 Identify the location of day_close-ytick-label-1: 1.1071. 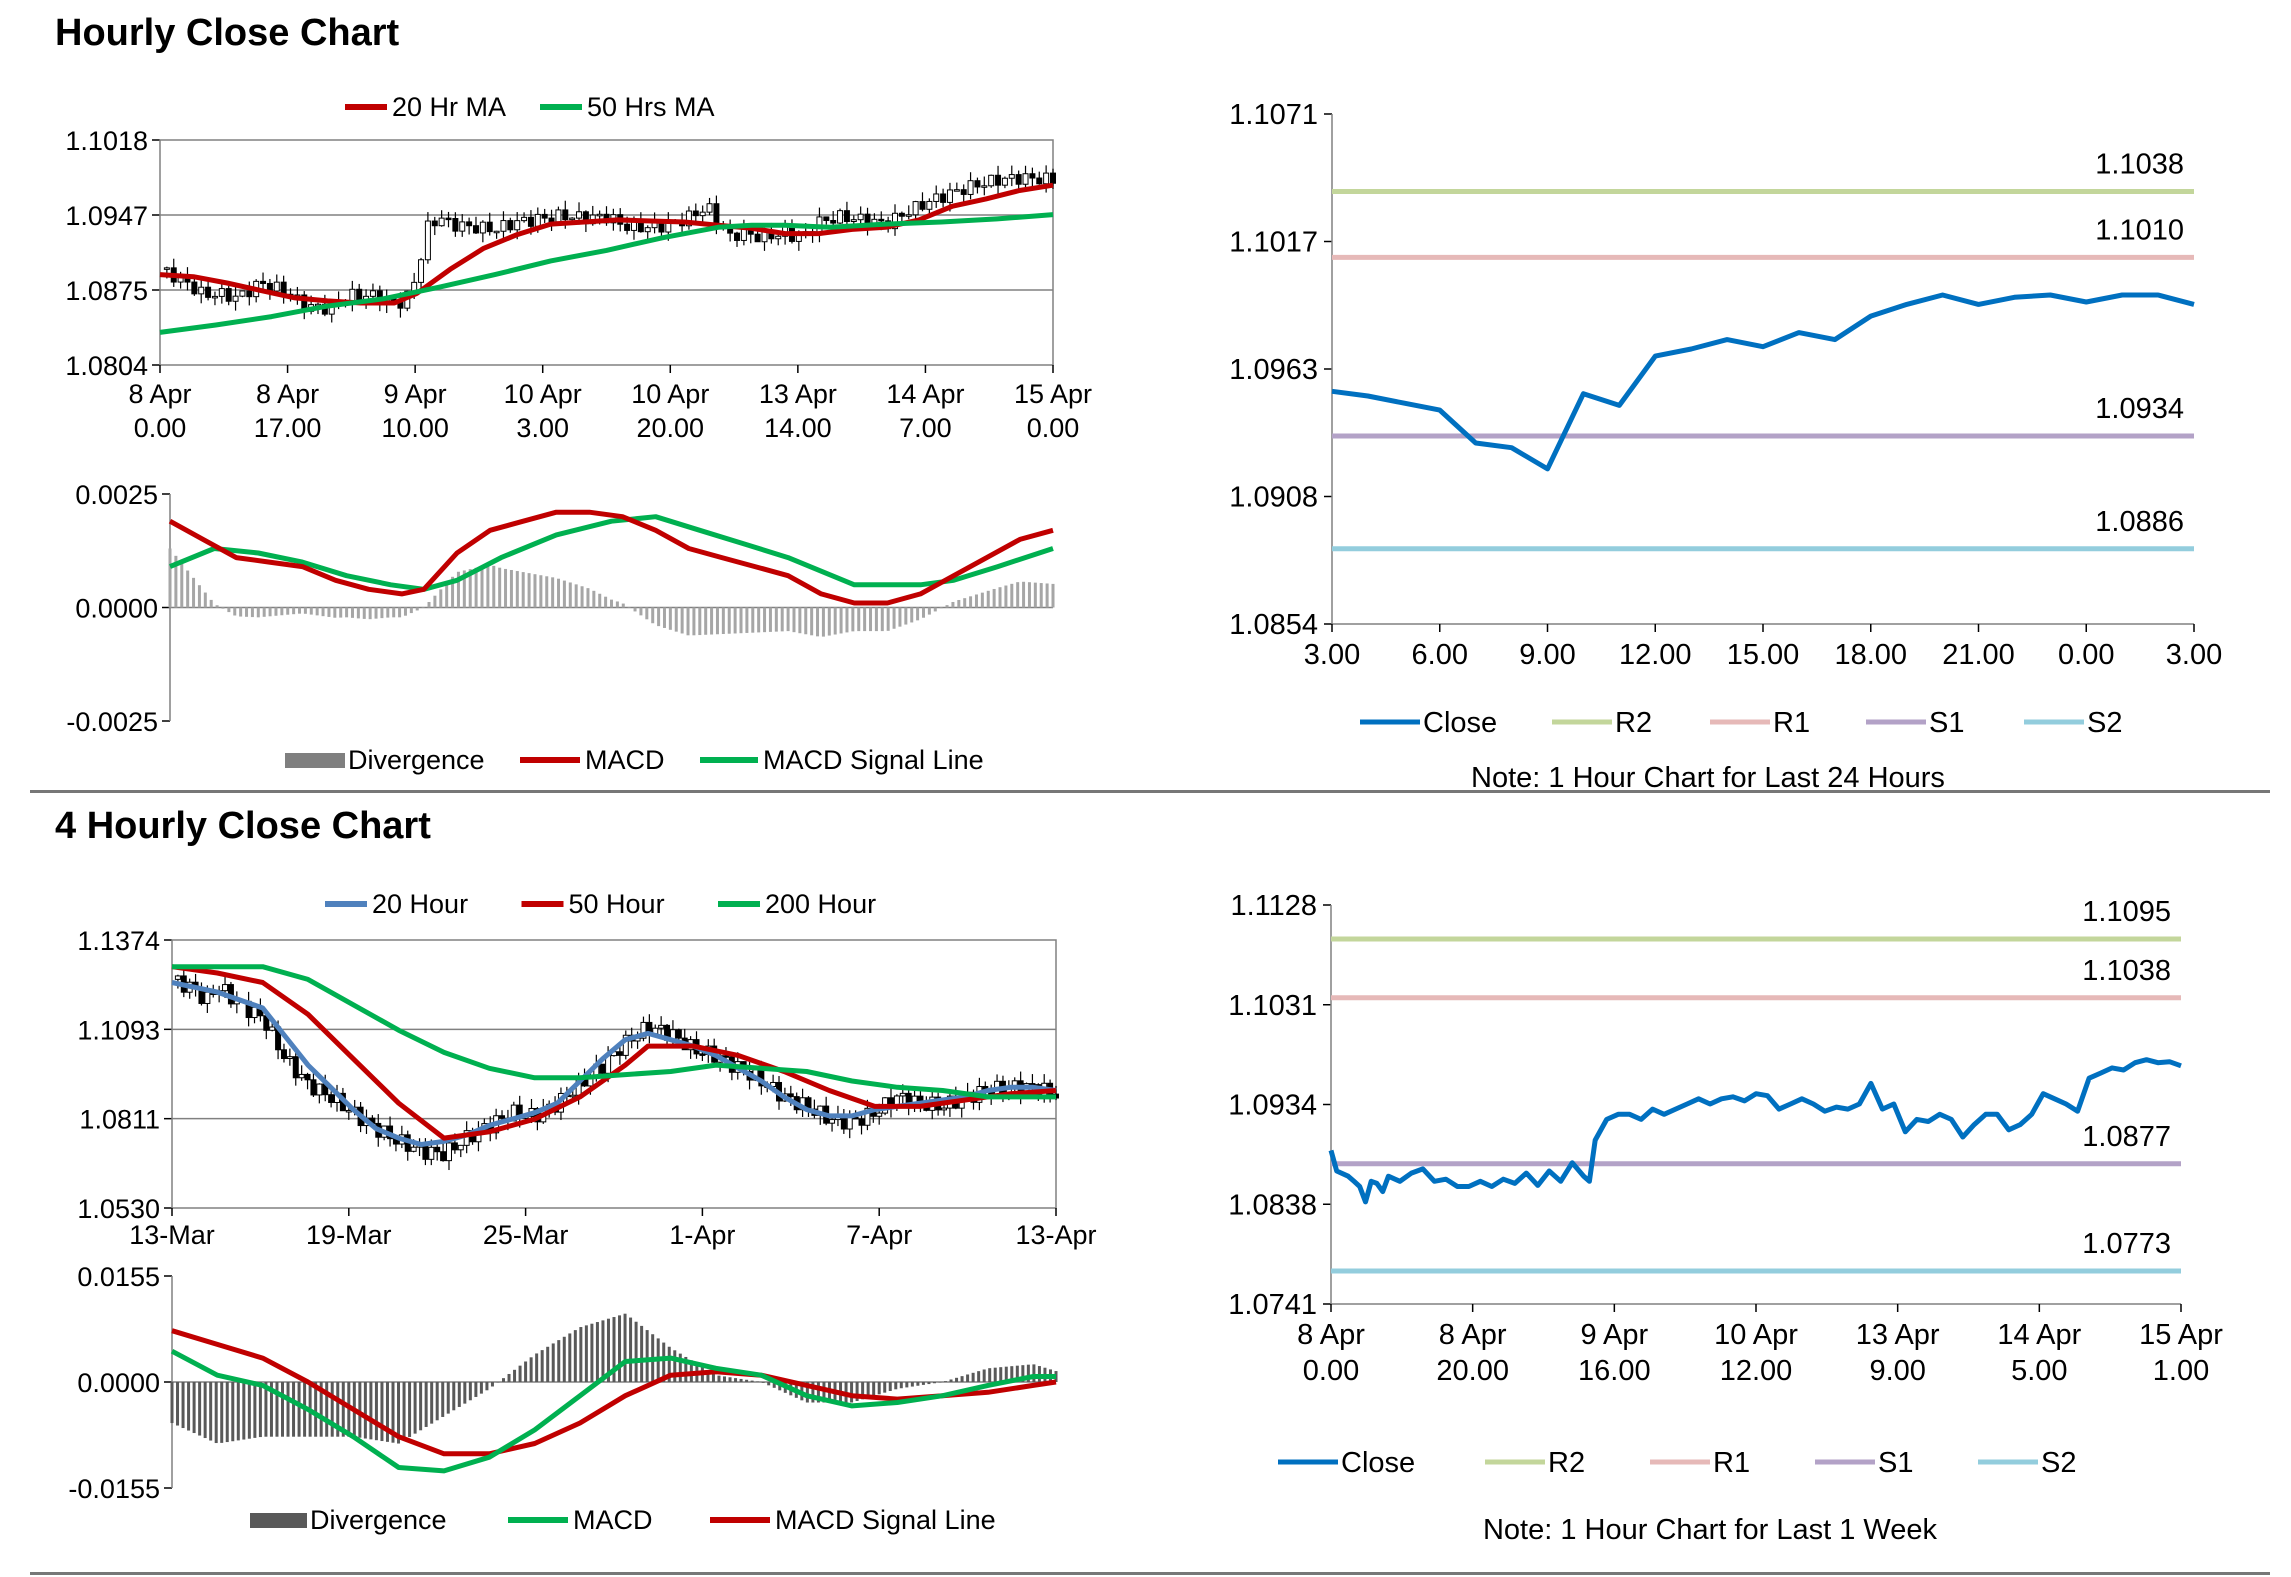
(1273, 115).